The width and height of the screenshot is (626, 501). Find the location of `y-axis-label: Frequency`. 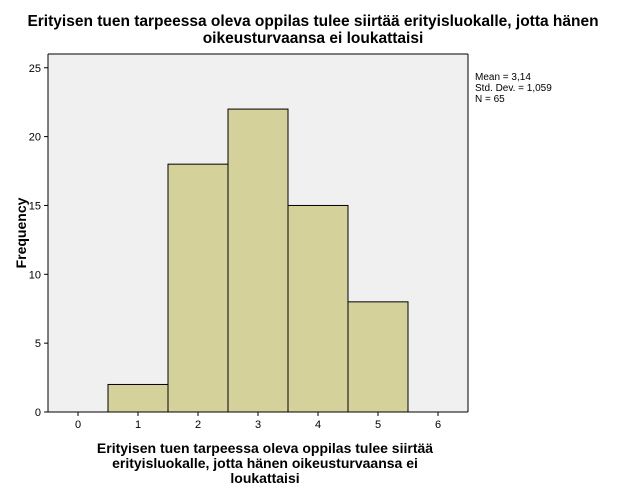

y-axis-label: Frequency is located at coordinates (21, 232).